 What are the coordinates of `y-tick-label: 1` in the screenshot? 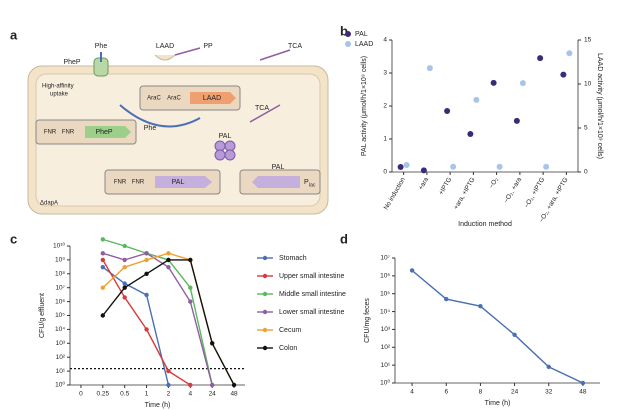 It's located at (385, 139).